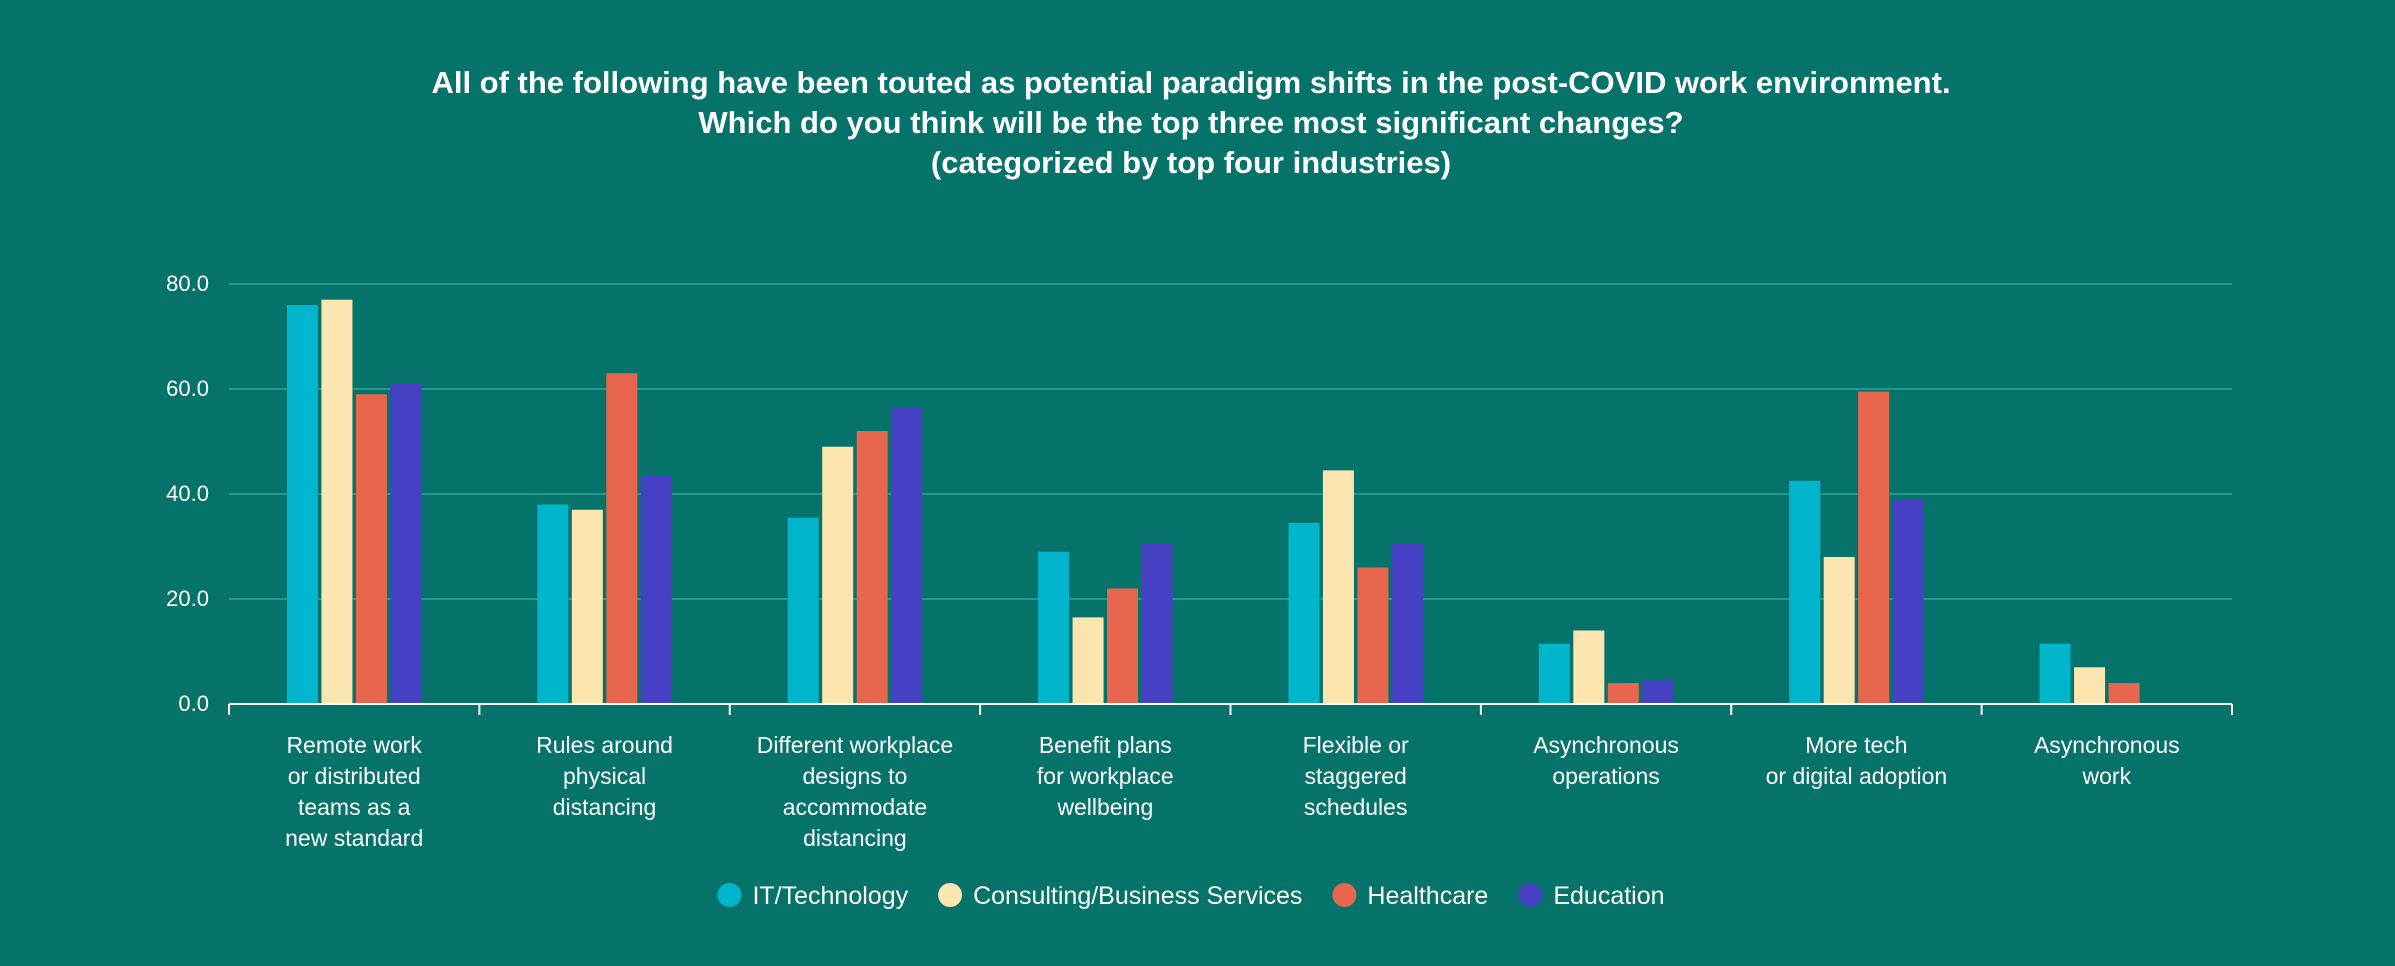 Image resolution: width=2395 pixels, height=966 pixels. I want to click on x-category-label: Flexible or, so click(1356, 745).